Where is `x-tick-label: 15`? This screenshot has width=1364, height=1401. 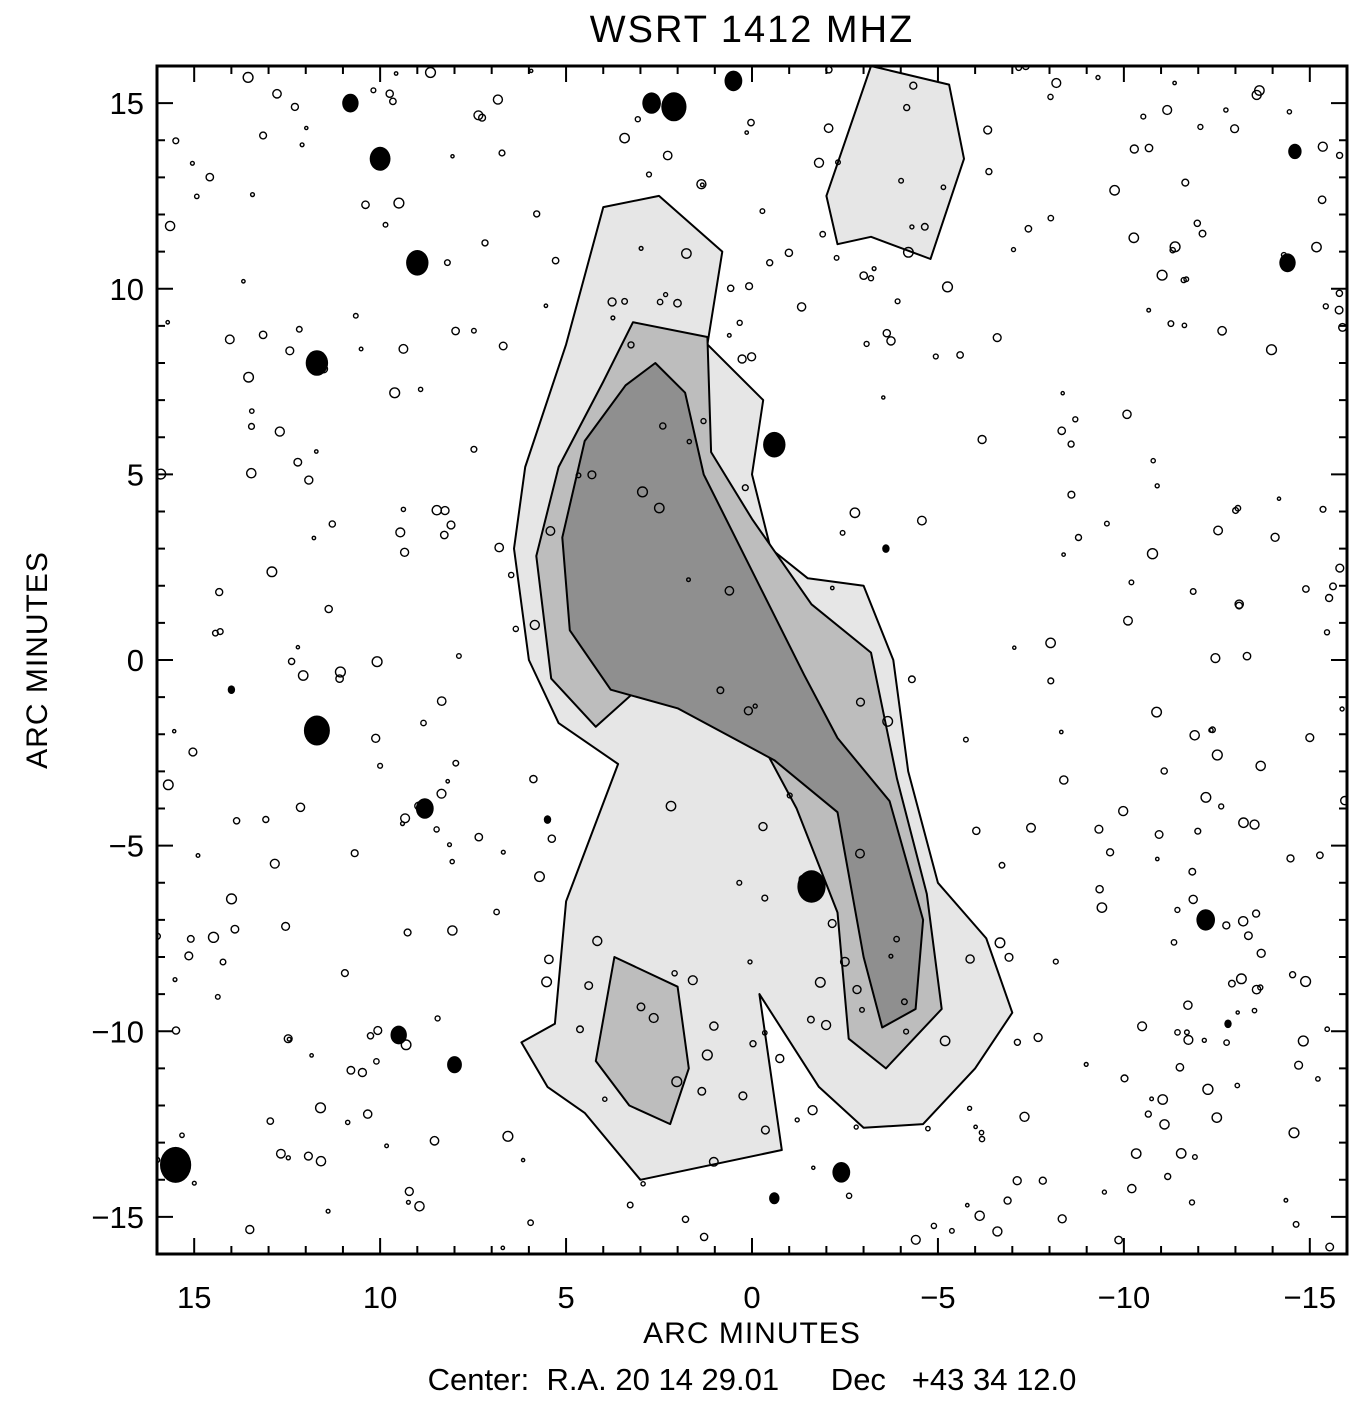
x-tick-label: 15 is located at coordinates (194, 1297).